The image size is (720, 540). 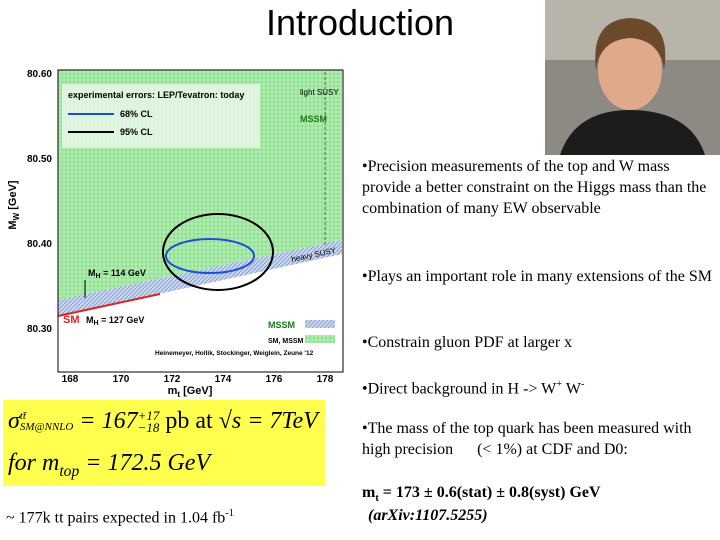 What do you see at coordinates (582, 384) in the screenshot?
I see `t: -` at bounding box center [582, 384].